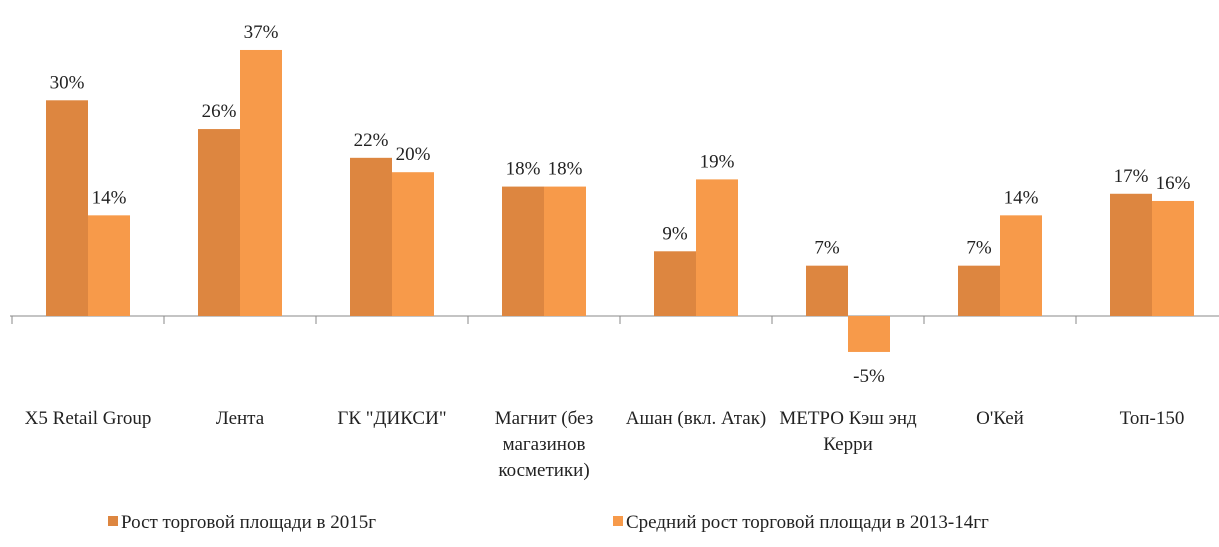 Image resolution: width=1219 pixels, height=547 pixels. What do you see at coordinates (67, 82) in the screenshot?
I see `data-label: 30%` at bounding box center [67, 82].